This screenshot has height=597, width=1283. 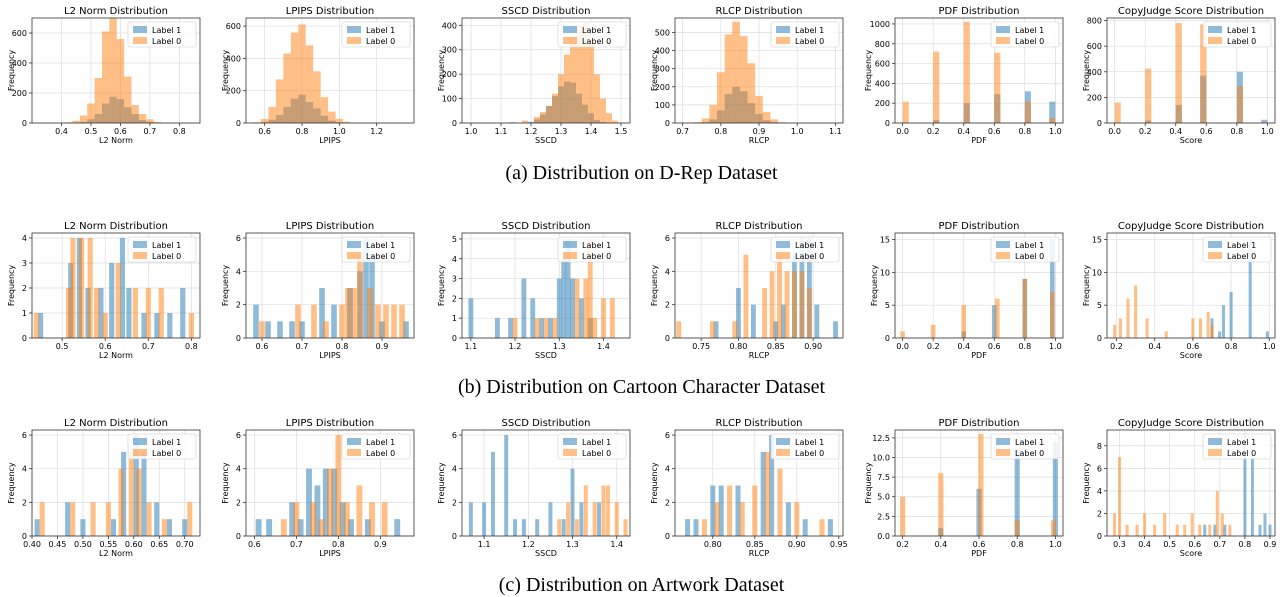 What do you see at coordinates (238, 435) in the screenshot?
I see `y-tick-label: 6` at bounding box center [238, 435].